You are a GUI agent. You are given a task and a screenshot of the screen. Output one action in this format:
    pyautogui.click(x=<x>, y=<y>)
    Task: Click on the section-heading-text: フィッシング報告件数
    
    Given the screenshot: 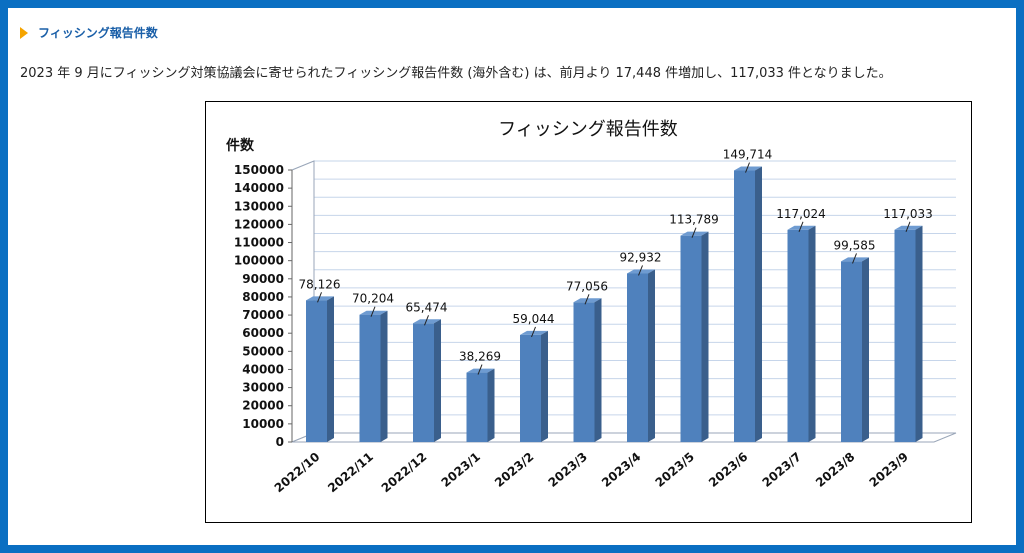 What is the action you would take?
    pyautogui.click(x=98, y=33)
    